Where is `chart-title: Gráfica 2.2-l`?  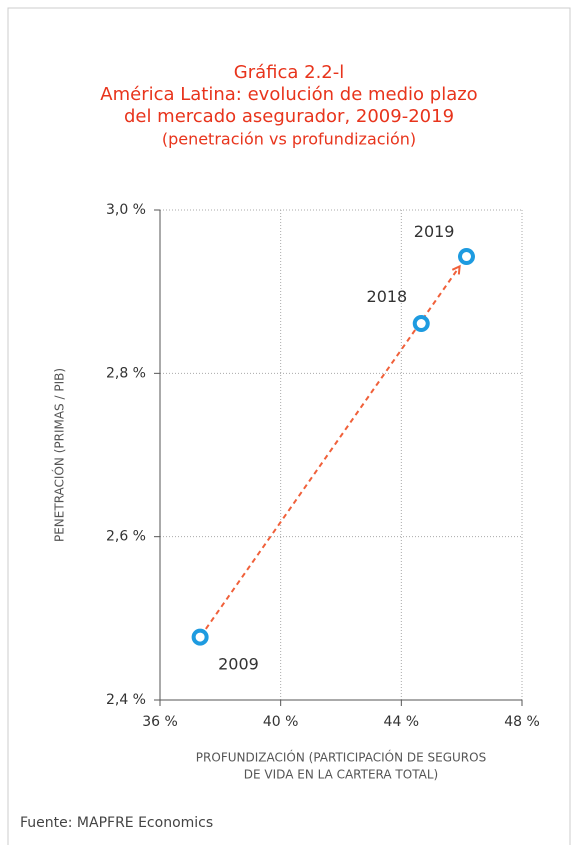 chart-title: Gráfica 2.2-l is located at coordinates (289, 72).